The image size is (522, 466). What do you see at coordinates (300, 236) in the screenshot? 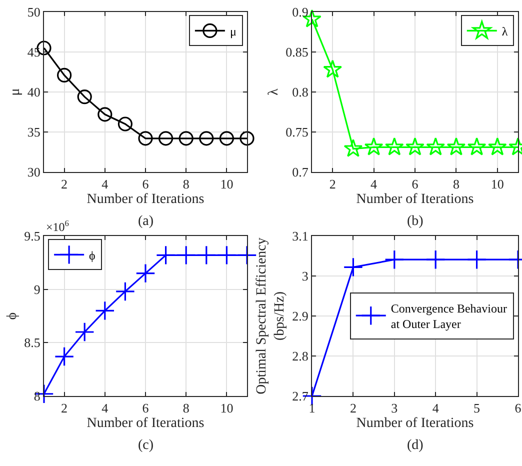
I see `y-tick-label: 3.1` at bounding box center [300, 236].